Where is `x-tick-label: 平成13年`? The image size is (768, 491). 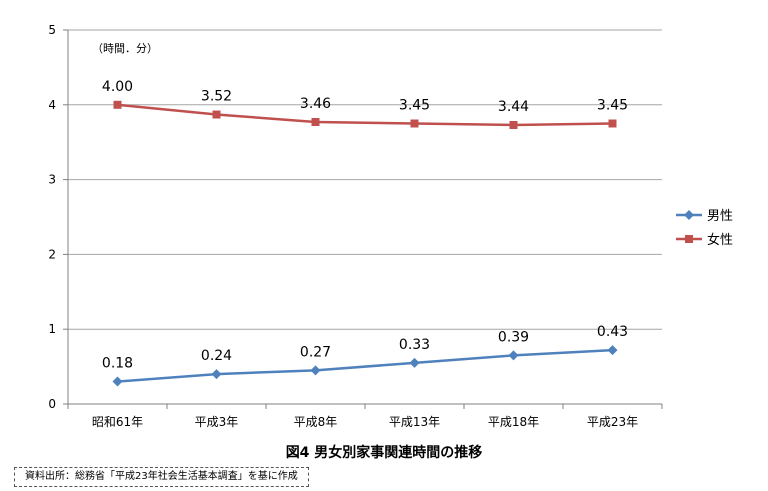 x-tick-label: 平成13年 is located at coordinates (414, 422).